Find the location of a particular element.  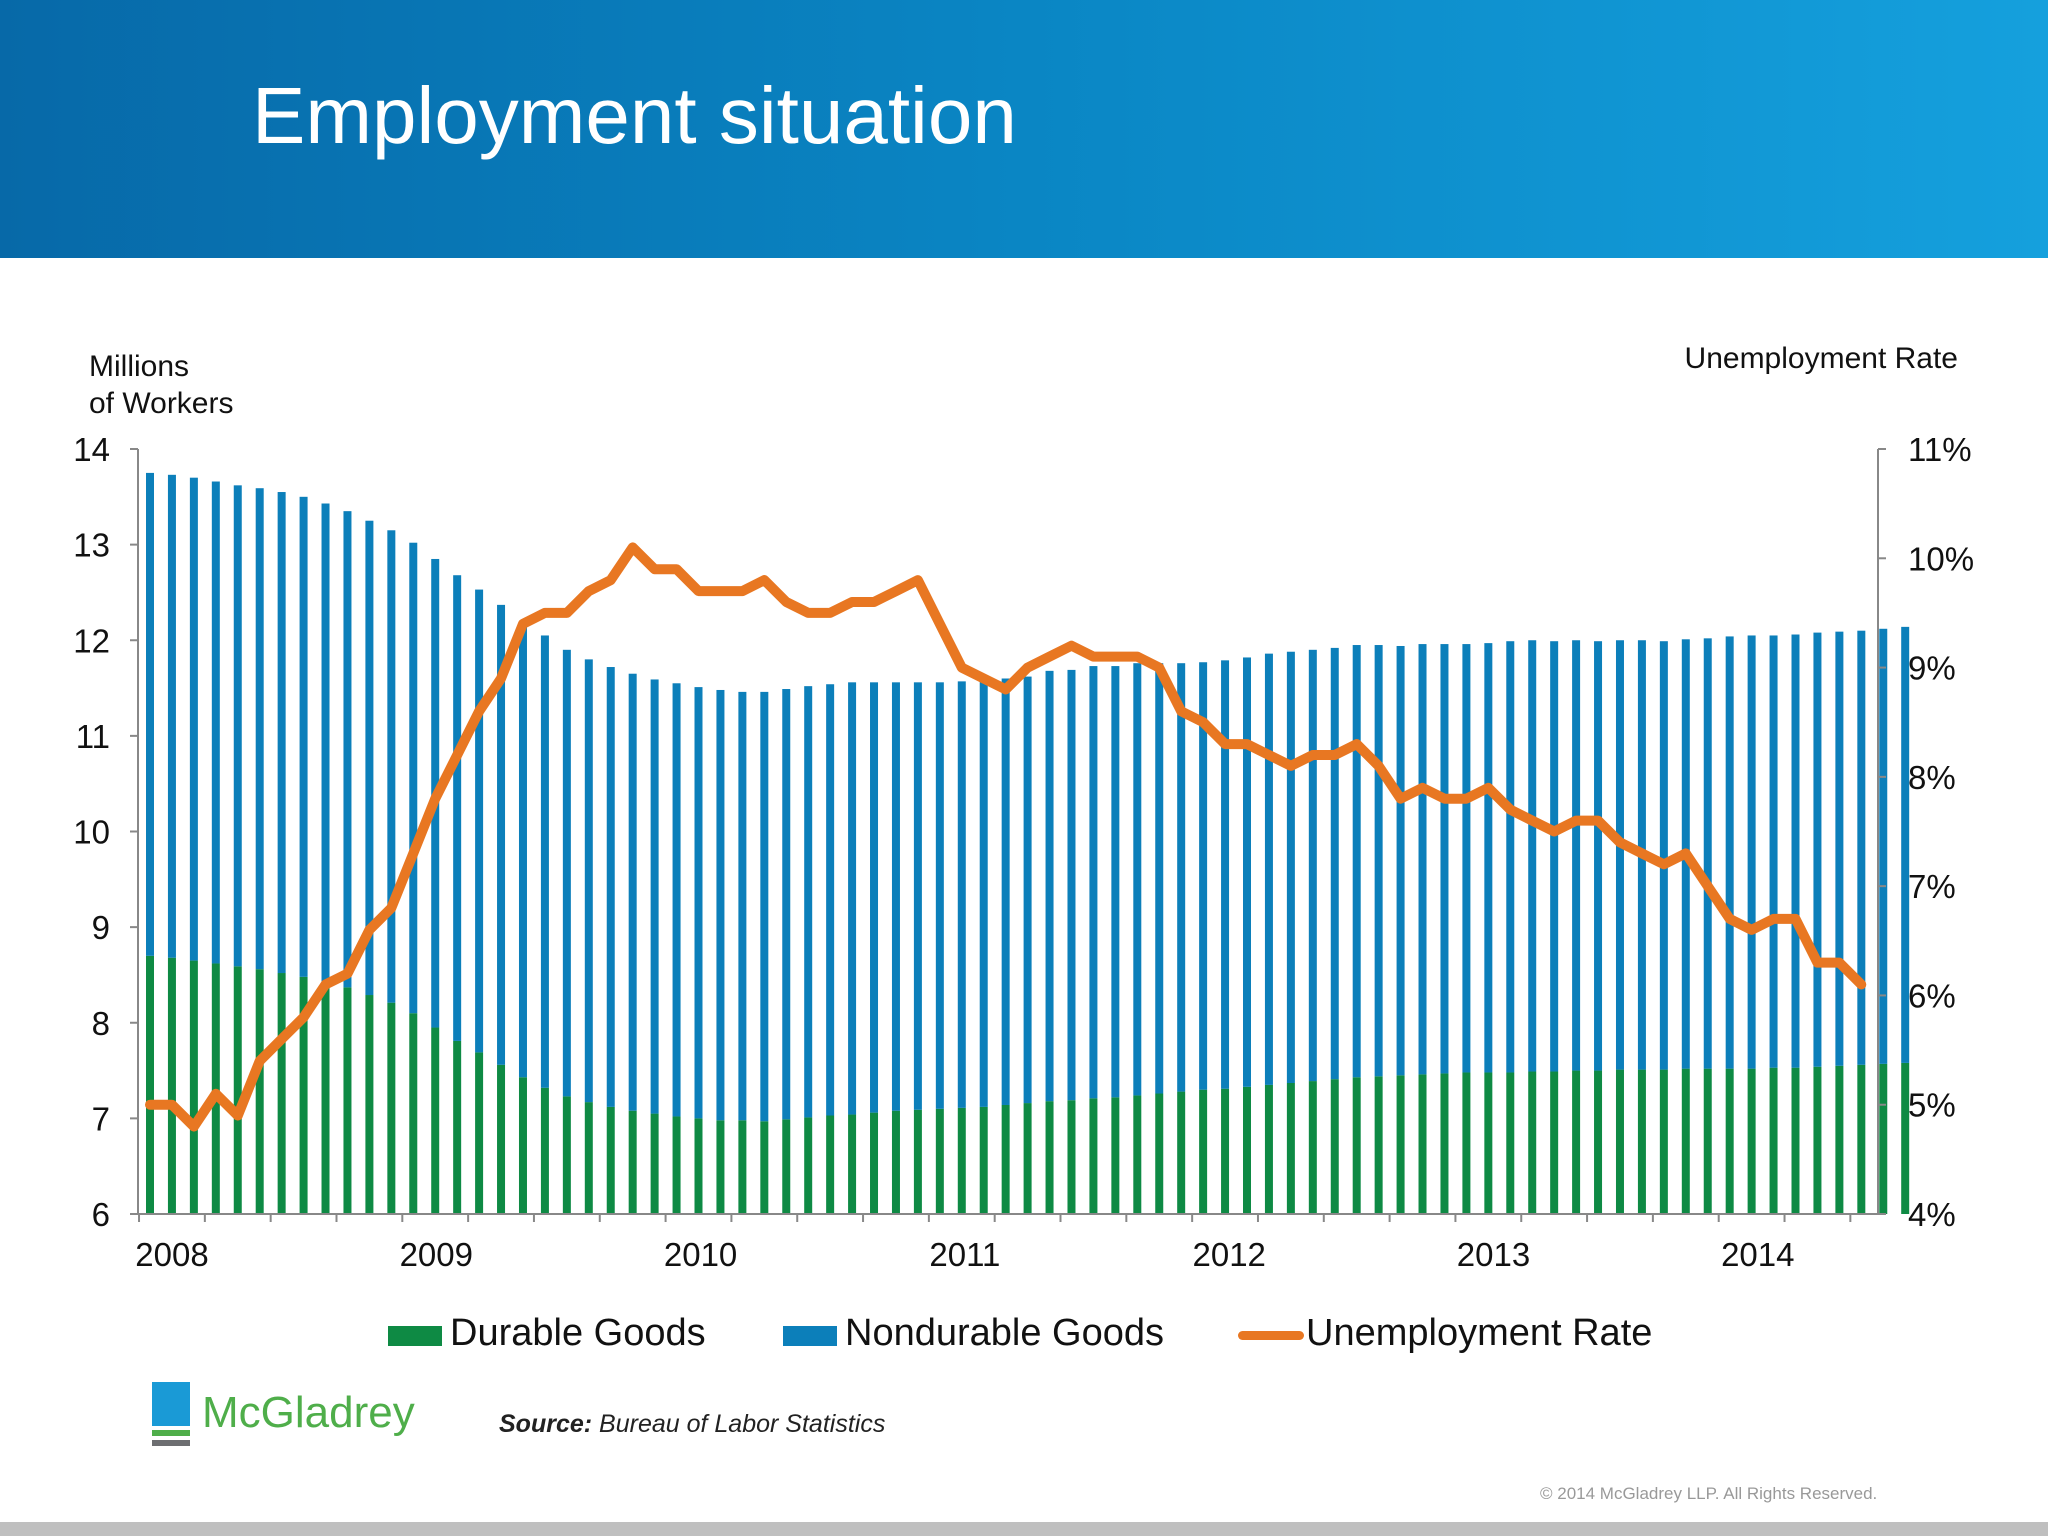

y-left-tick-label: 7 is located at coordinates (101, 1118).